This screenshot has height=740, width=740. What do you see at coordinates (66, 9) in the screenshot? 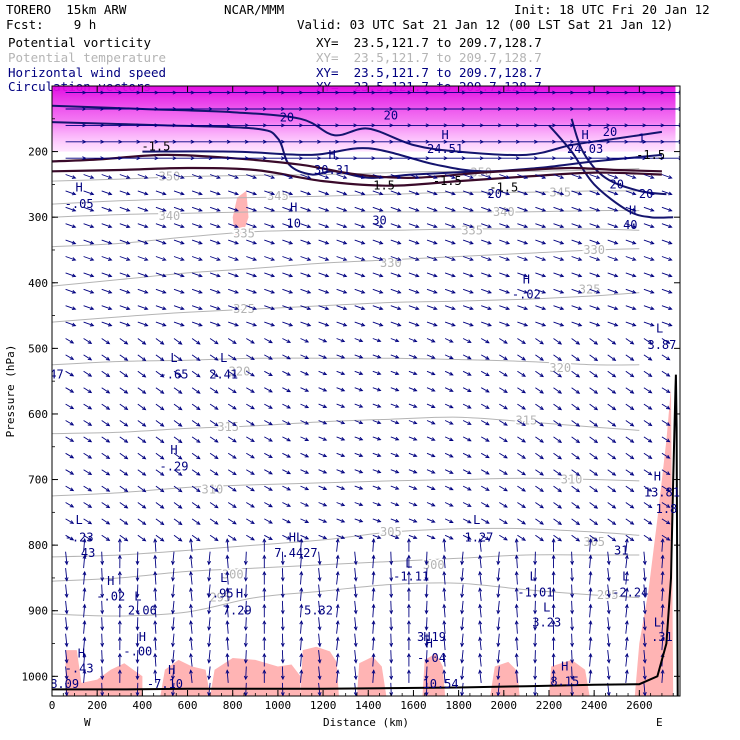
I see `model-title: TORERO 15km ARW` at bounding box center [66, 9].